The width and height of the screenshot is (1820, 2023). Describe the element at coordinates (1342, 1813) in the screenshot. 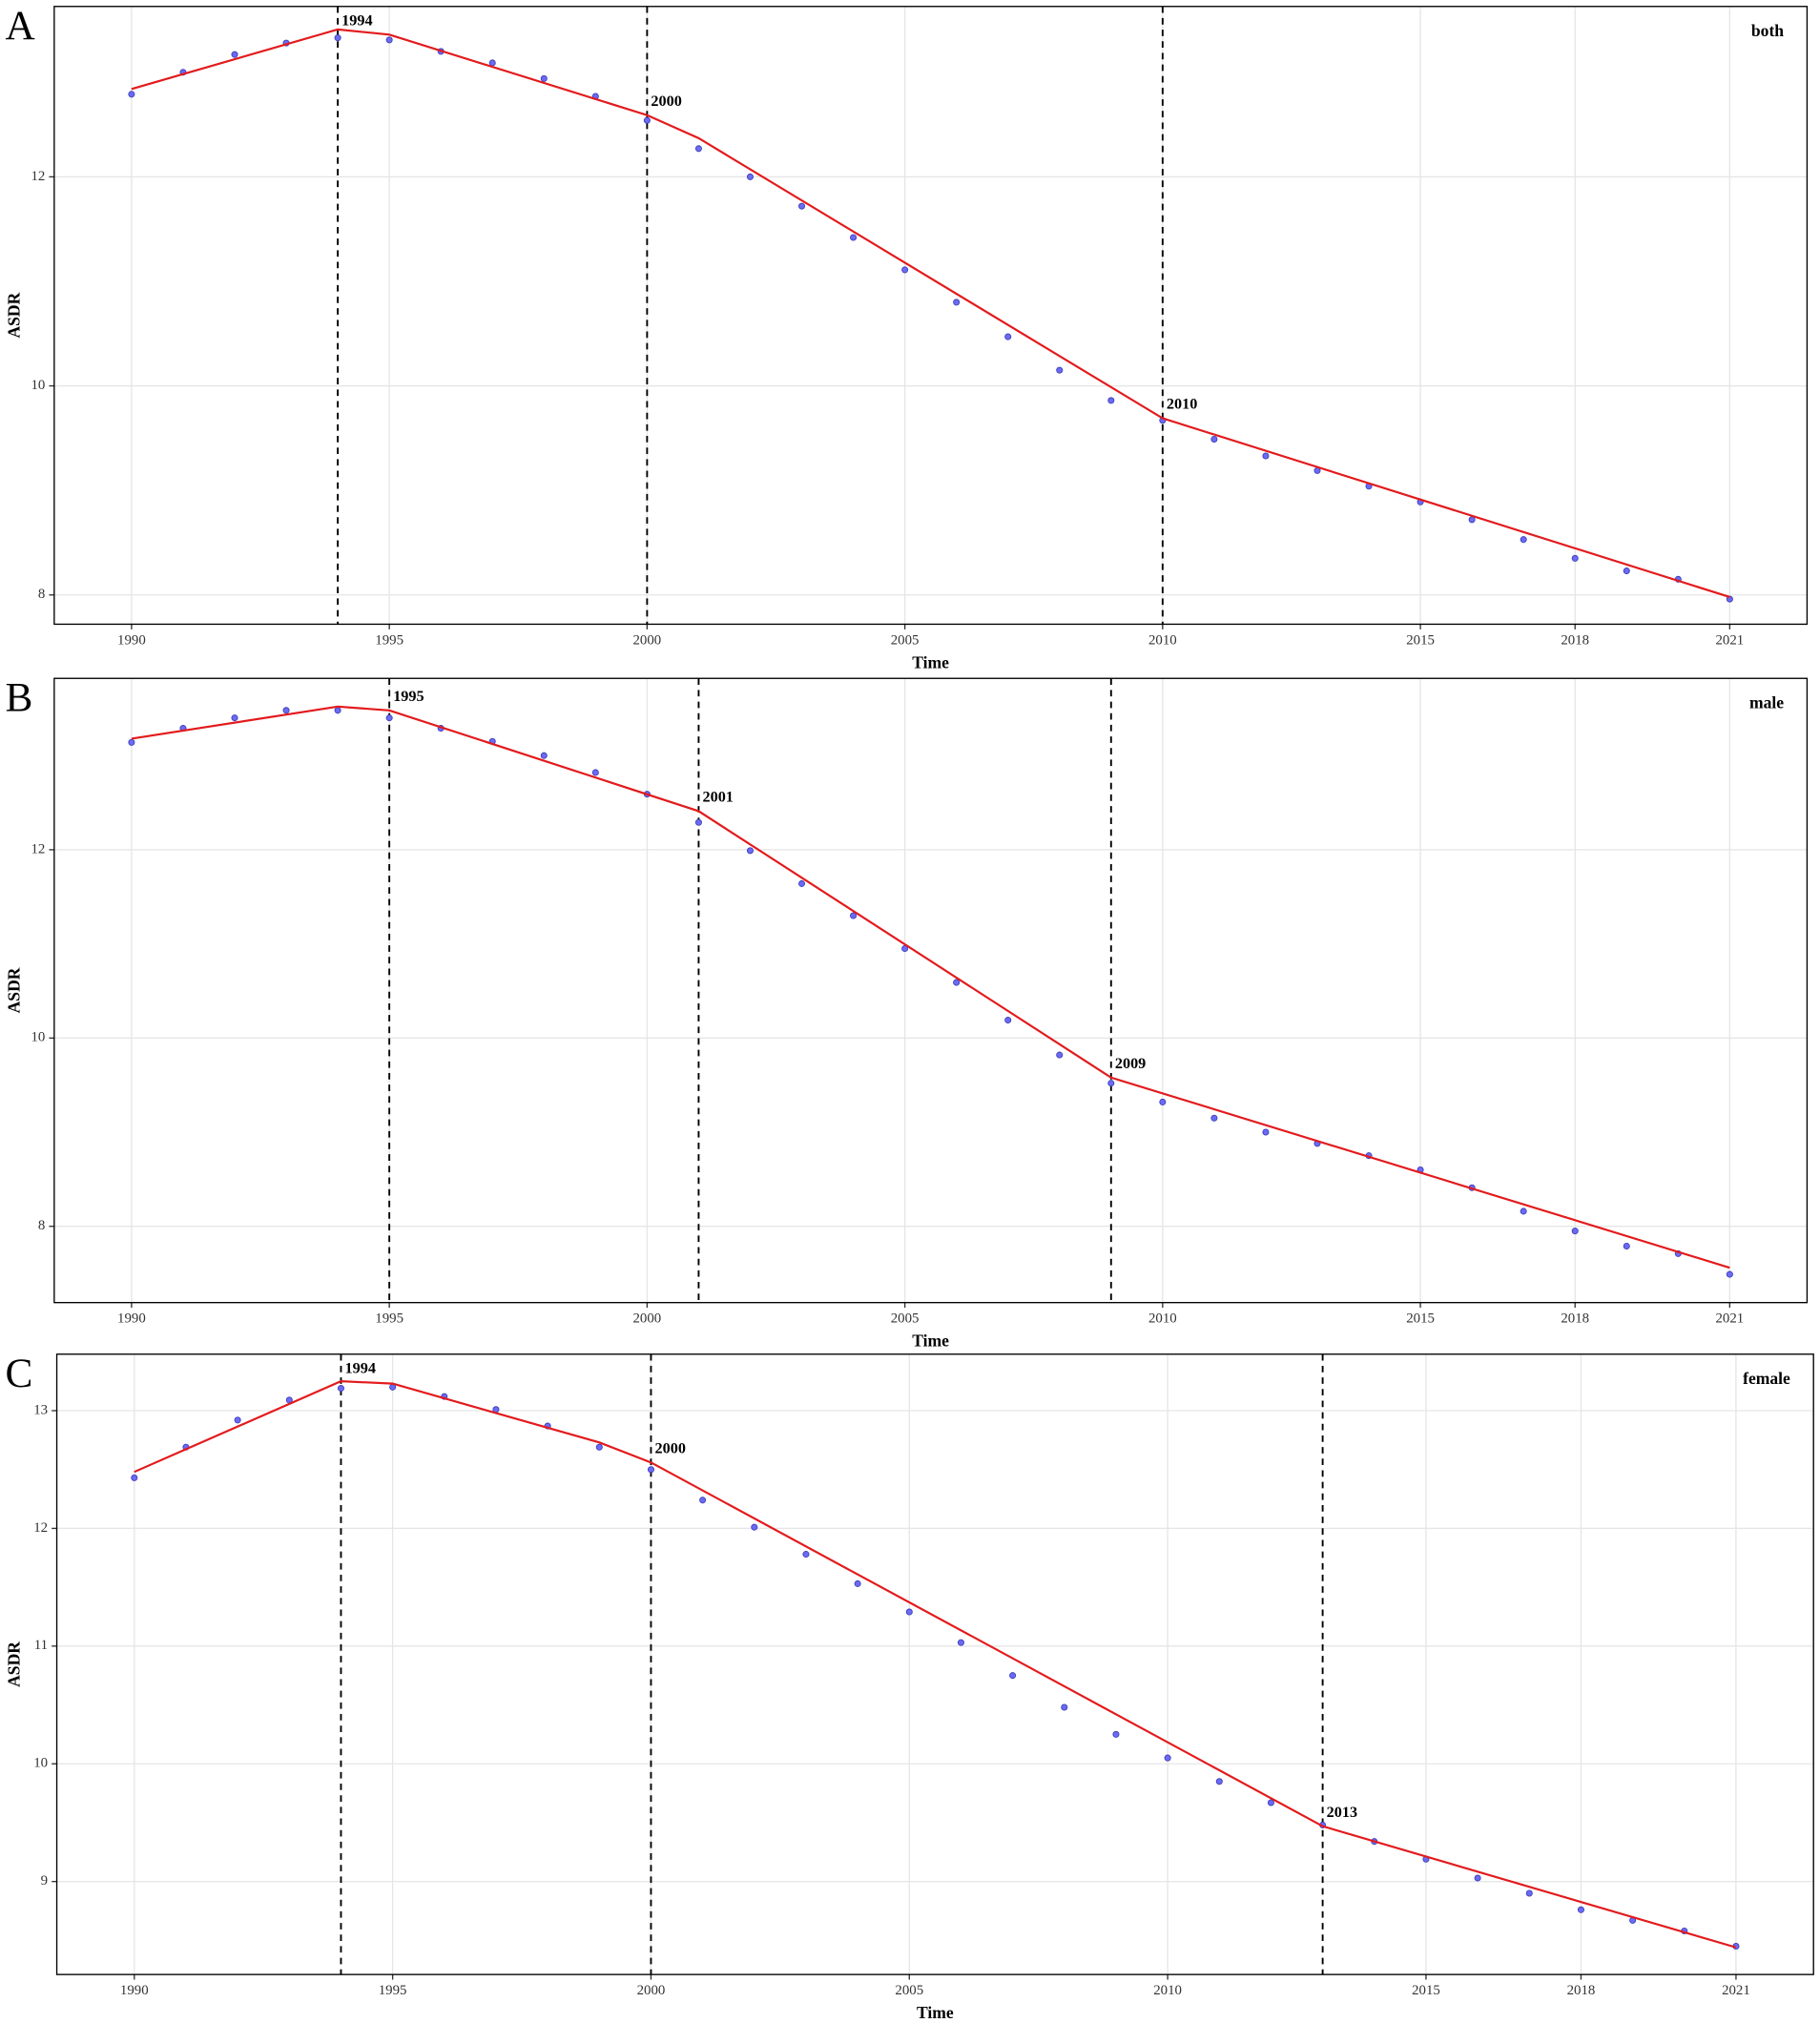

I see `joinpoint-label: 2013` at that location.